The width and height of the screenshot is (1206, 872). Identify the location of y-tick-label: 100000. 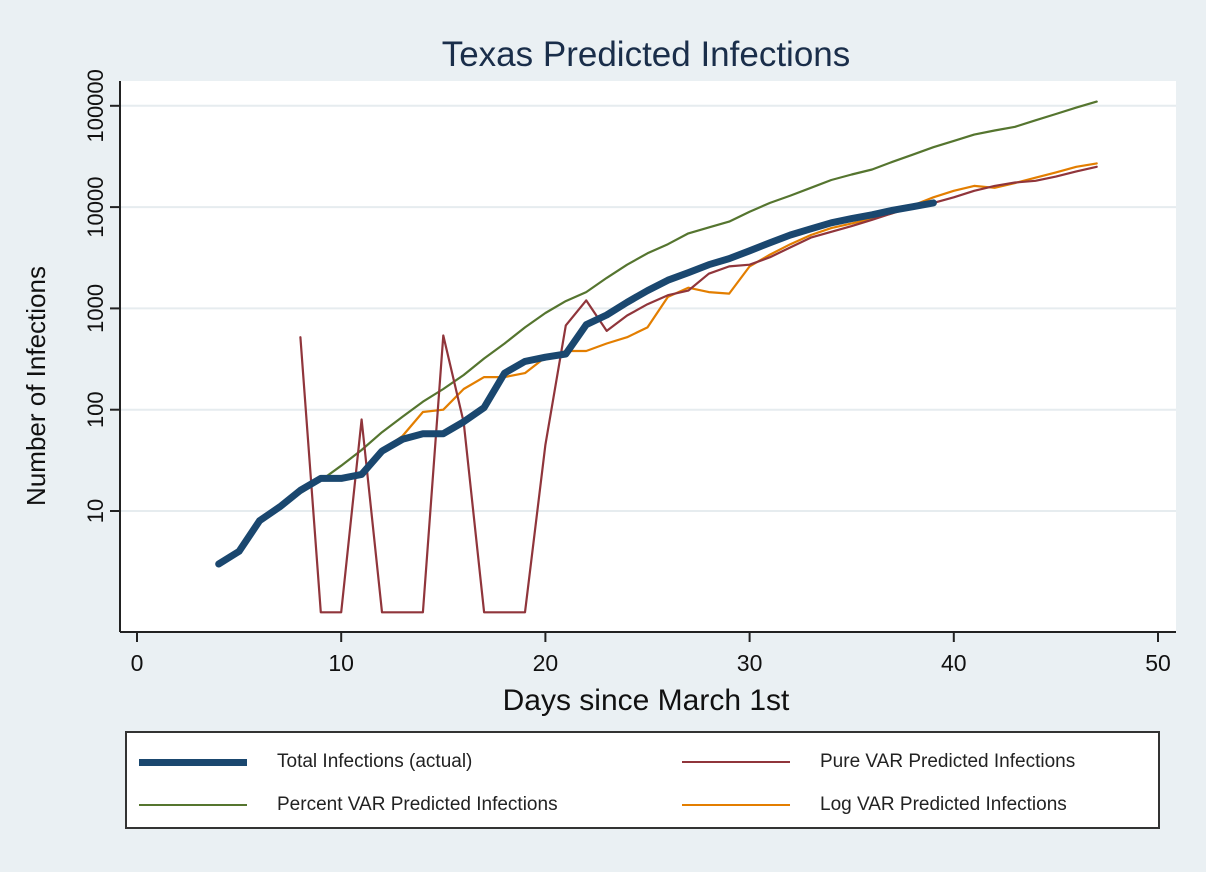
(95, 105).